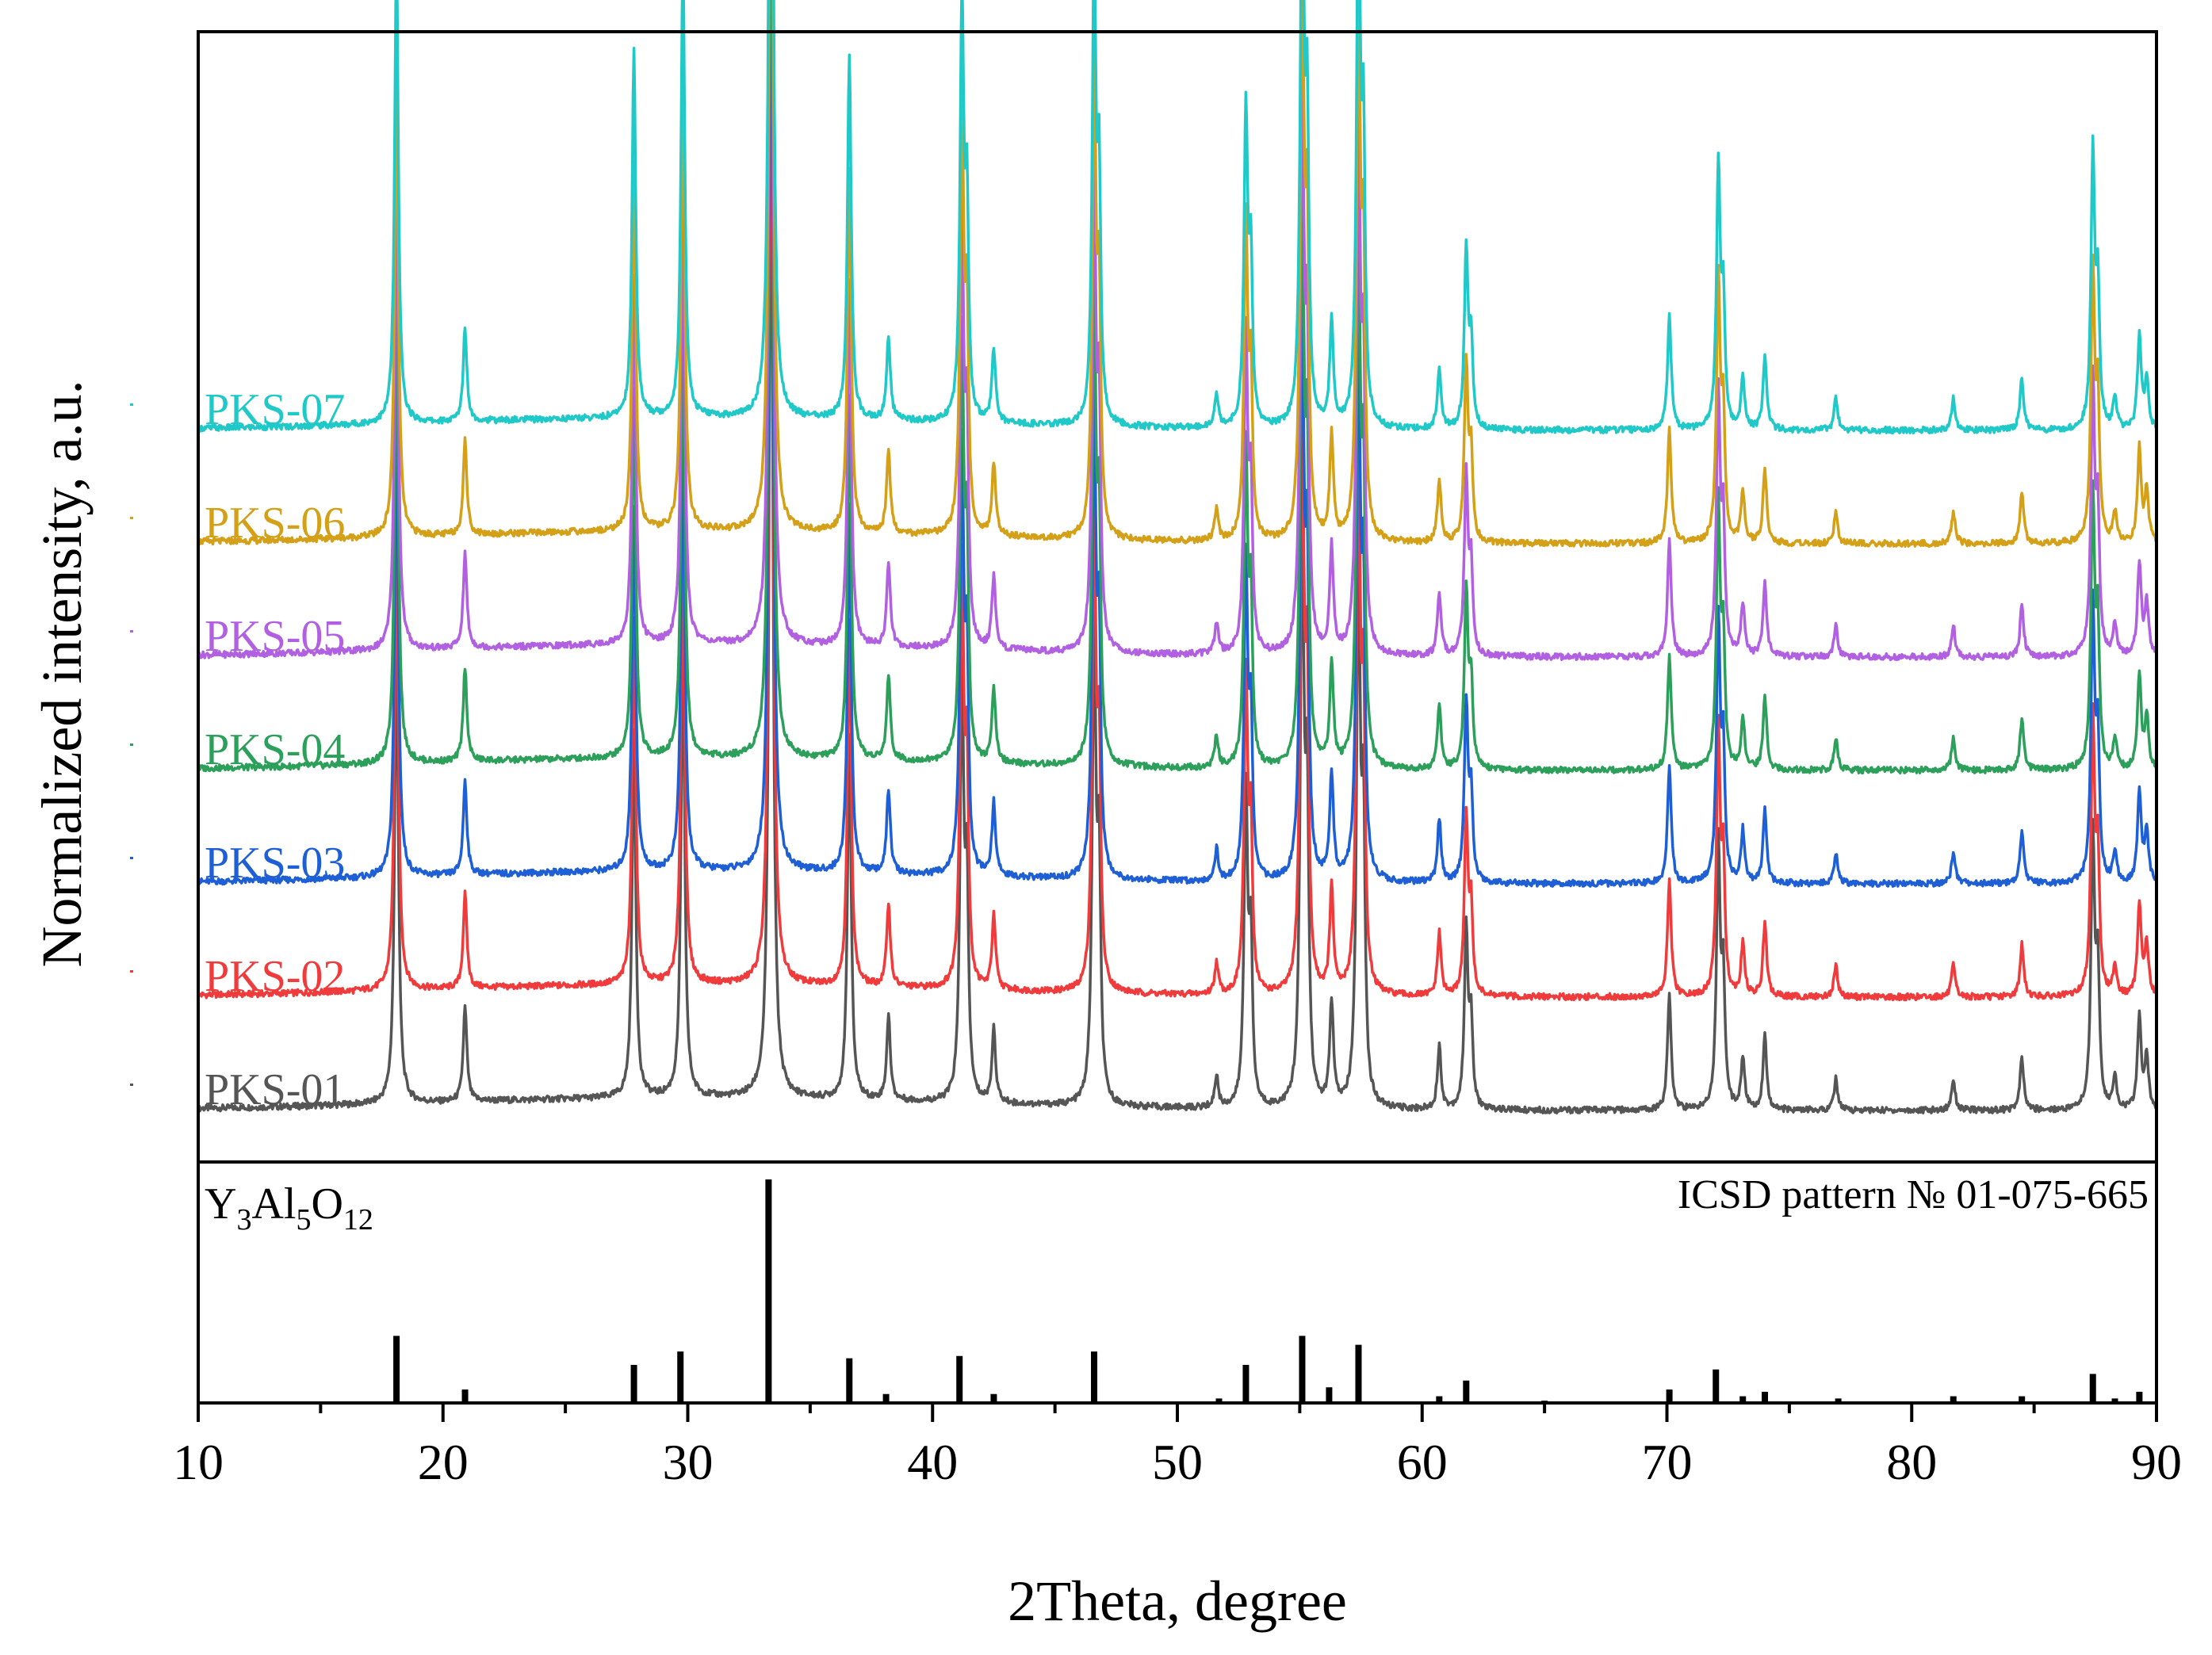 The image size is (2212, 1655). What do you see at coordinates (1422, 1462) in the screenshot?
I see `x-tick-label: 60` at bounding box center [1422, 1462].